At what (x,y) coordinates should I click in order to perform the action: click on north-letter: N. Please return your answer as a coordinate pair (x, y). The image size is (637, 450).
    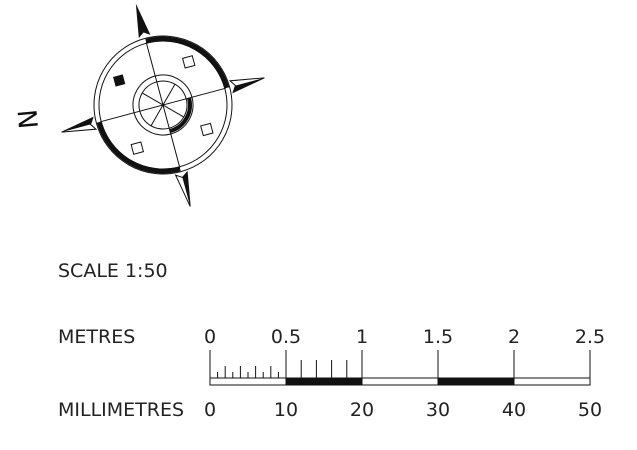
    Looking at the image, I should click on (29, 119).